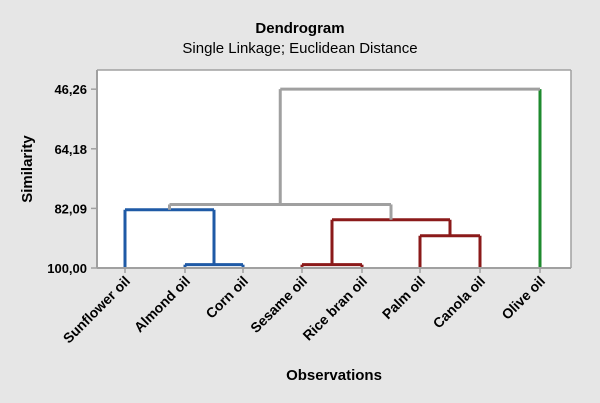 The height and width of the screenshot is (403, 600). Describe the element at coordinates (70, 208) in the screenshot. I see `y-tick-label: 82,09` at that location.